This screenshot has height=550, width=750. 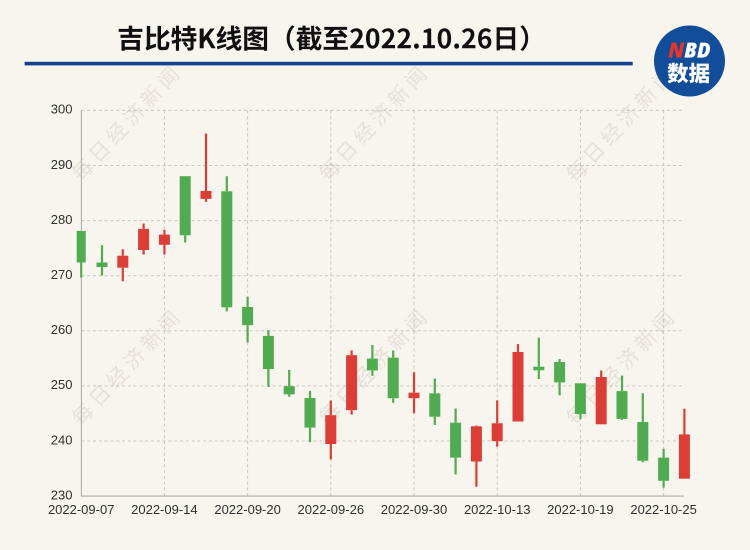 What do you see at coordinates (497, 509) in the screenshot?
I see `svg-text: 2022-10-13` at bounding box center [497, 509].